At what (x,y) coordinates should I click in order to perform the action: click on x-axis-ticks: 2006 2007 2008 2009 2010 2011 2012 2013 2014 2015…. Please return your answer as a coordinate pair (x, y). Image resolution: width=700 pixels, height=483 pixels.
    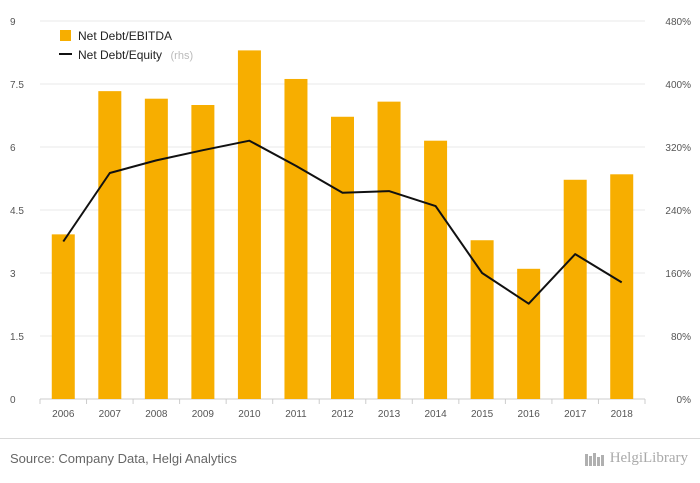
    Looking at the image, I should click on (342, 414).